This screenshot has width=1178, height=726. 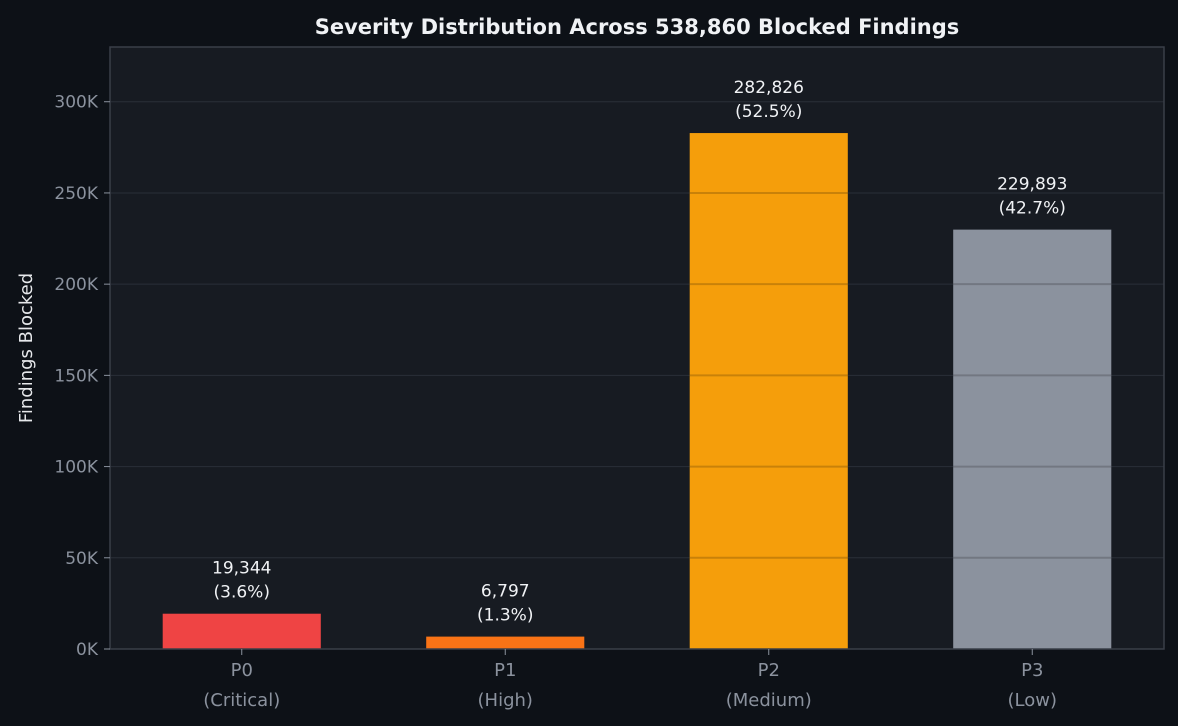 What do you see at coordinates (505, 616) in the screenshot?
I see `bar-percent-label: (1.3%)` at bounding box center [505, 616].